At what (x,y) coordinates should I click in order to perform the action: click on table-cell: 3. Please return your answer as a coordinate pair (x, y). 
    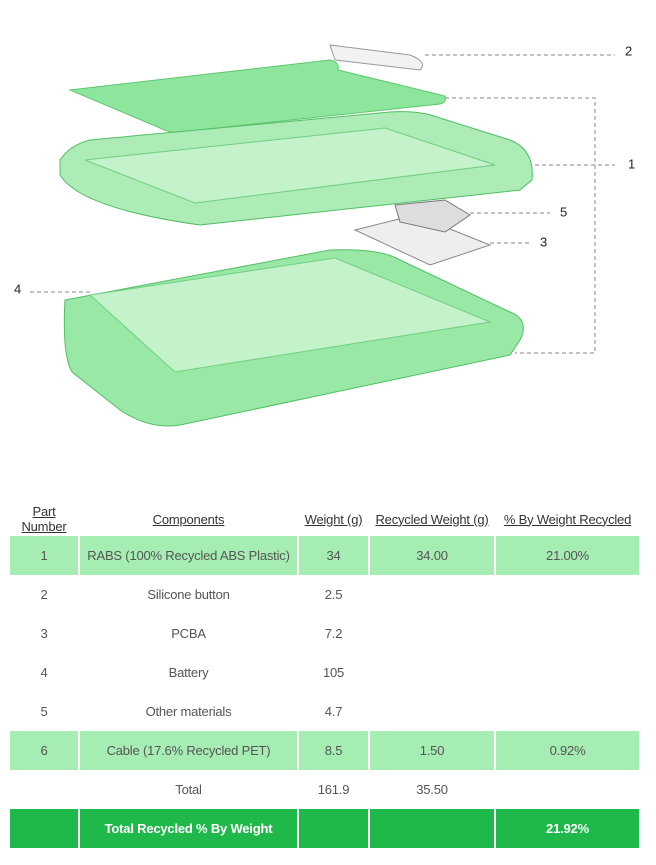
    Looking at the image, I should click on (44, 633).